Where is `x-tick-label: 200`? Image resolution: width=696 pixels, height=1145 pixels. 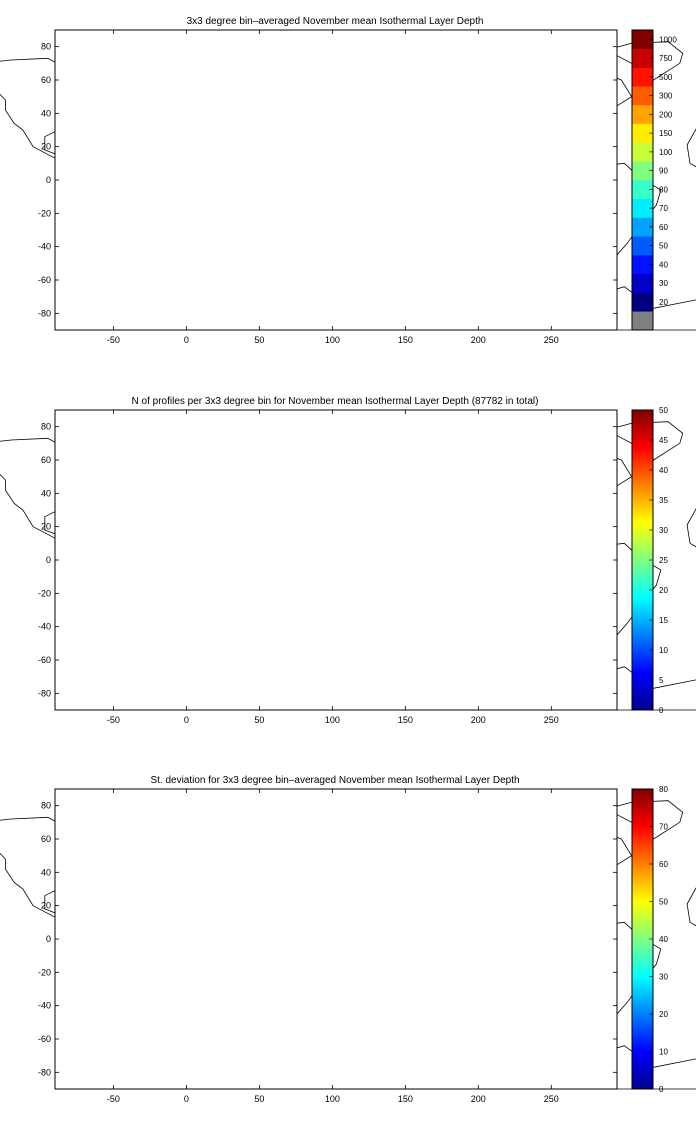
x-tick-label: 200 is located at coordinates (478, 340).